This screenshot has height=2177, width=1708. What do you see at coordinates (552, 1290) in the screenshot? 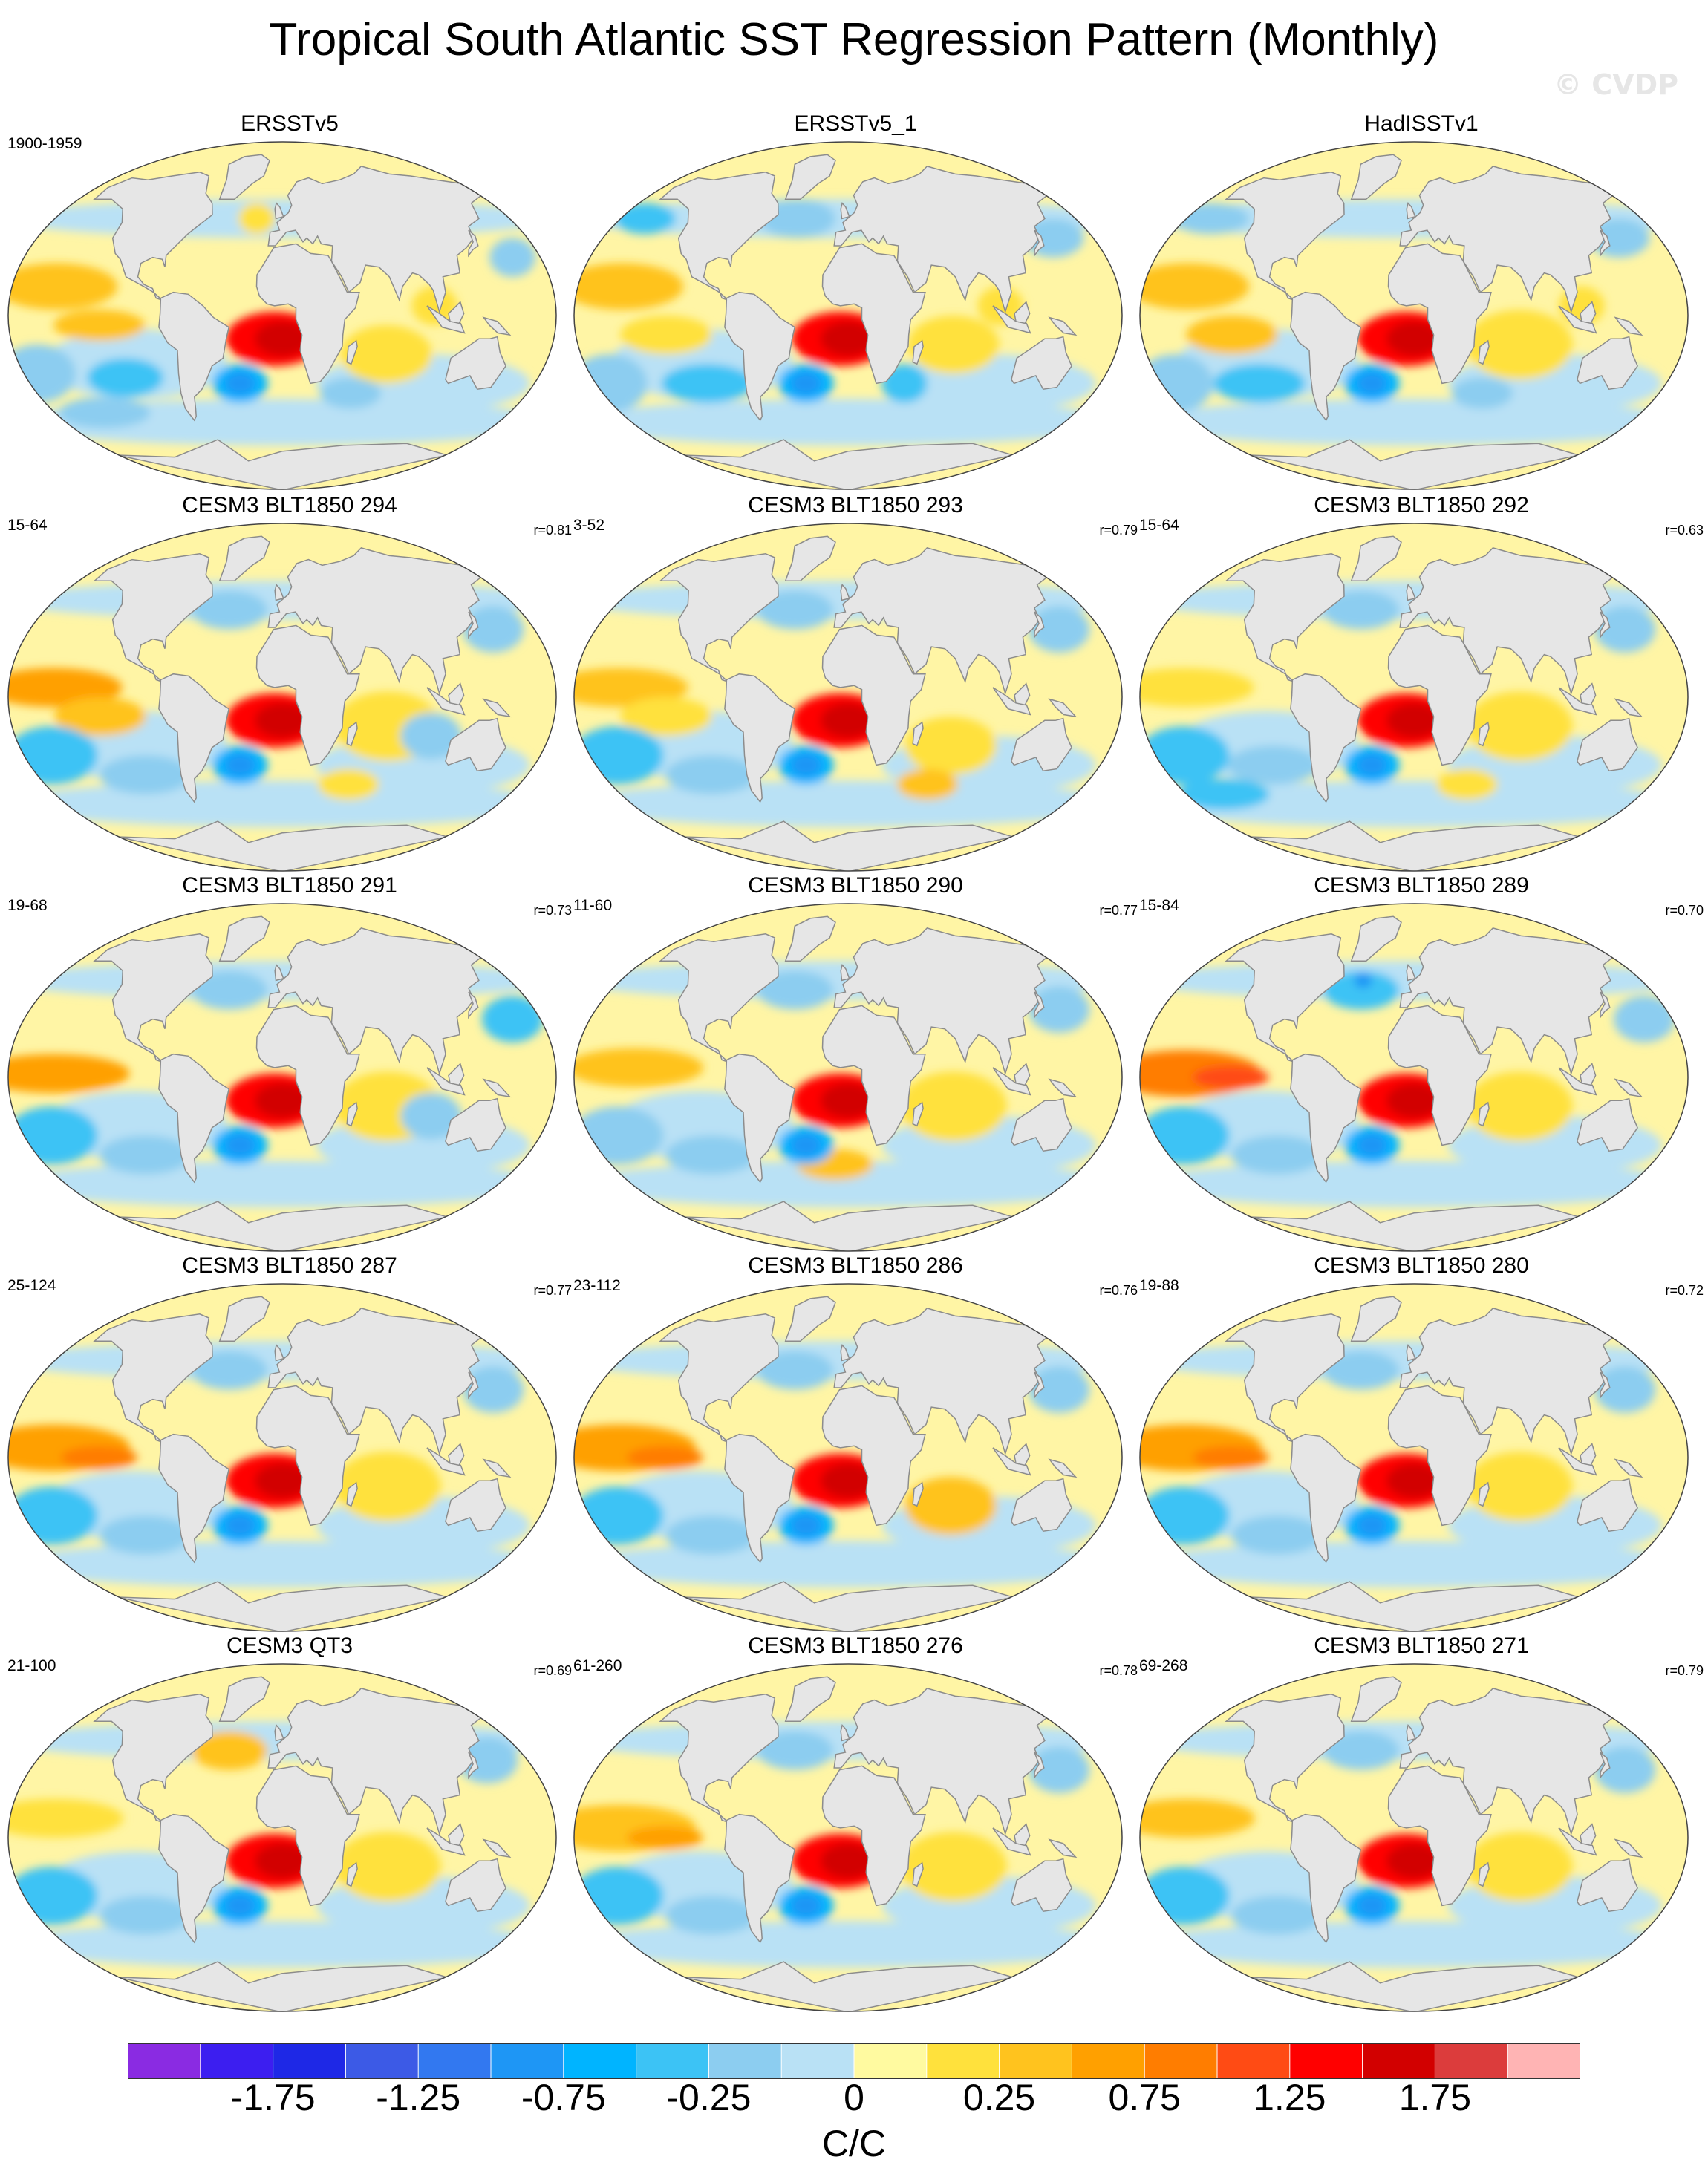
I see `panel-correlation: r=0.77` at bounding box center [552, 1290].